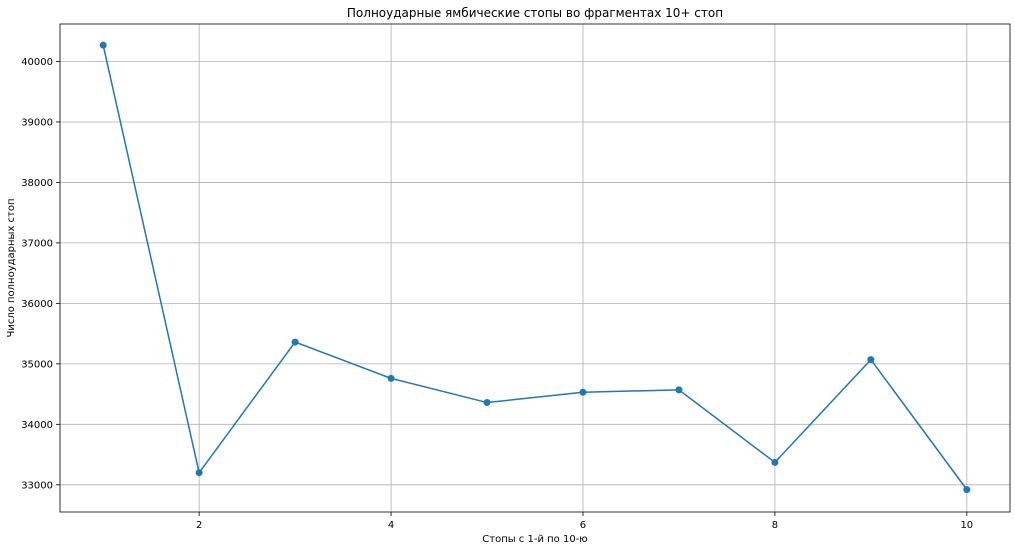 This screenshot has width=1015, height=550. I want to click on x-axis-title: Стопы с 1-й по 10-ю, so click(534, 539).